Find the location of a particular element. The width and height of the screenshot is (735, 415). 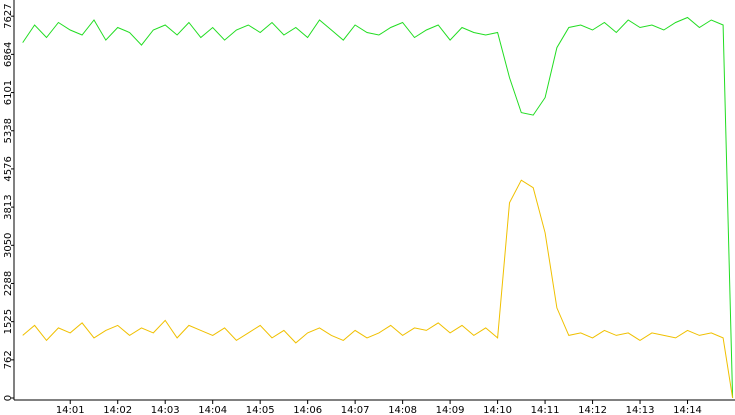

y-tick-label: 762 is located at coordinates (8, 359).